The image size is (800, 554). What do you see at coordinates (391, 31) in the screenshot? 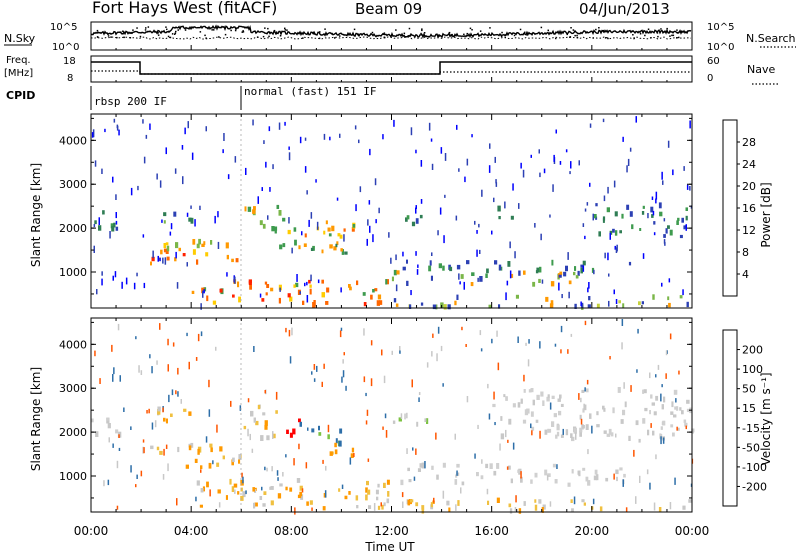
I see `nsky-line` at bounding box center [391, 31].